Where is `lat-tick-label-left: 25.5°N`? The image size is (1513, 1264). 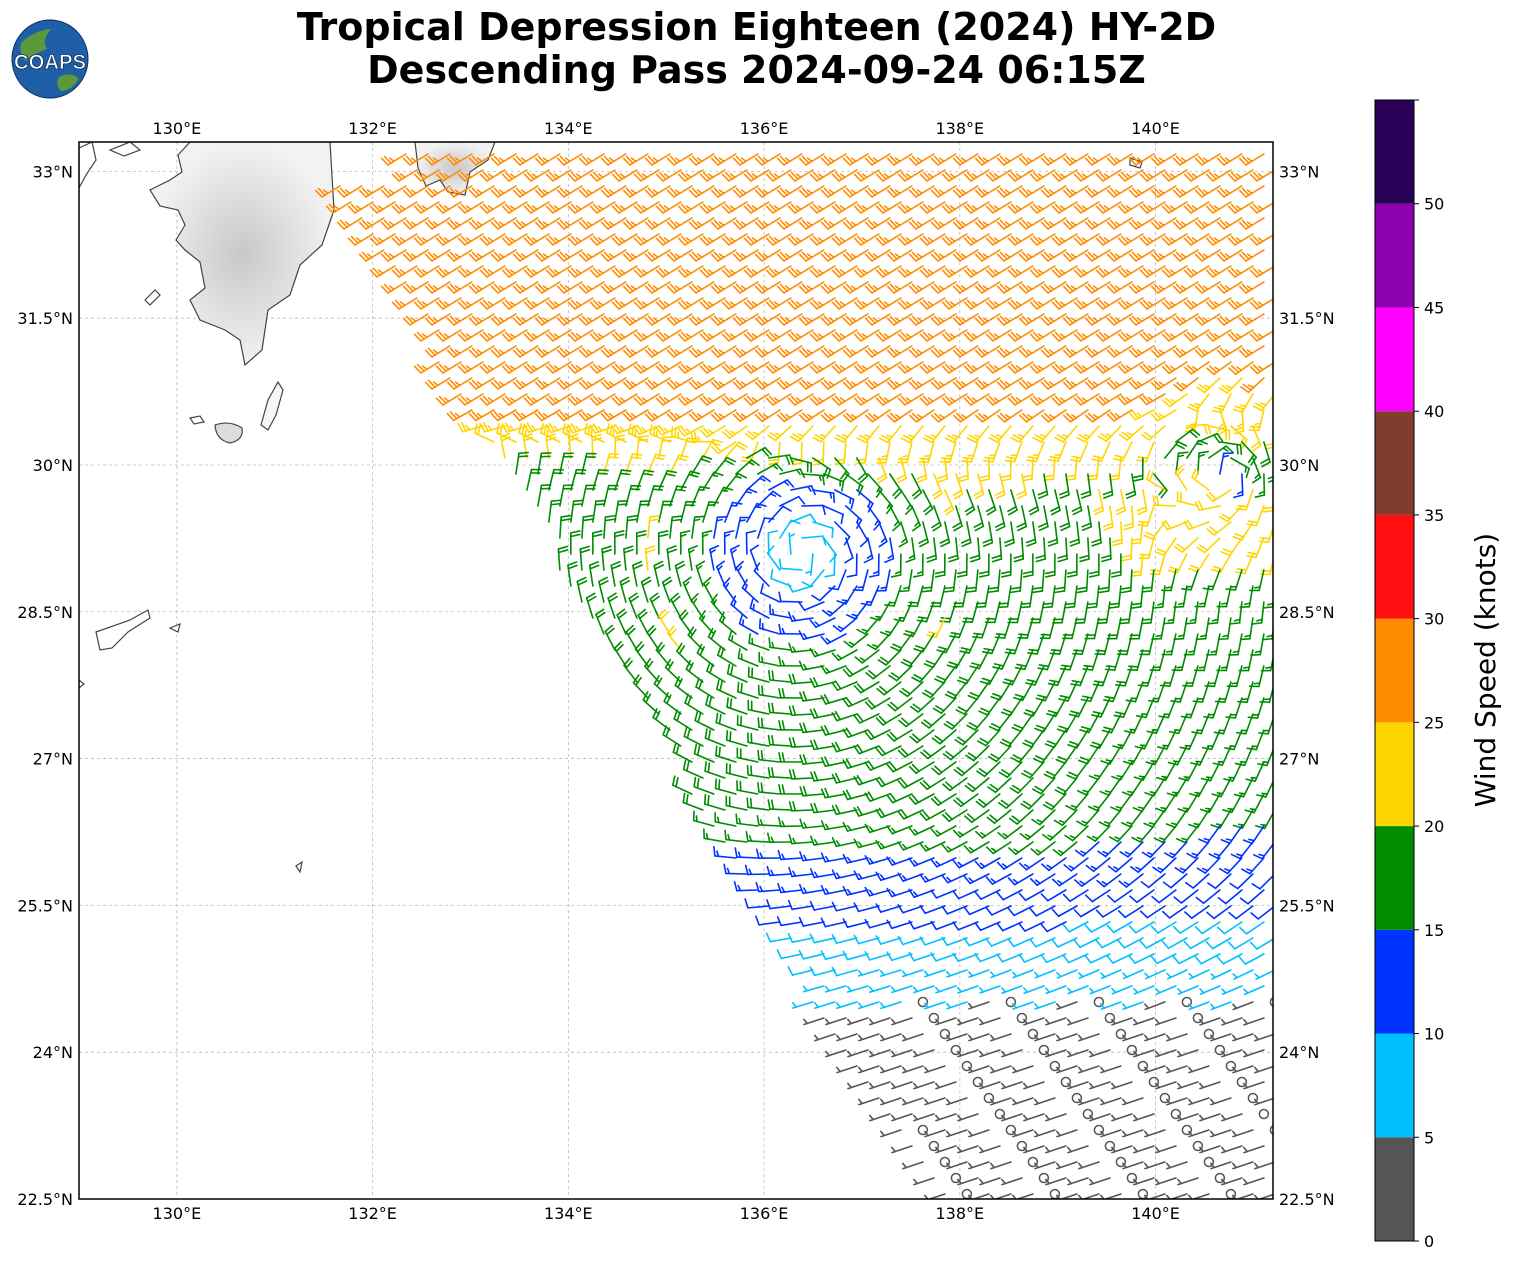
lat-tick-label-left: 25.5°N is located at coordinates (45, 905).